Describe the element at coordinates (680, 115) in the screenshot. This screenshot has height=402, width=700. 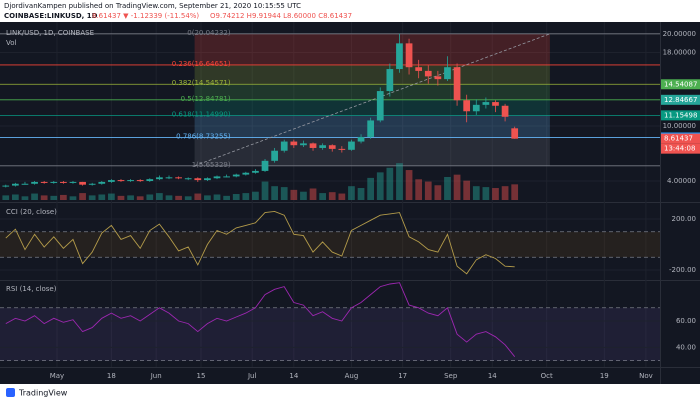
I see `price-marker-label: 11.15498` at that location.